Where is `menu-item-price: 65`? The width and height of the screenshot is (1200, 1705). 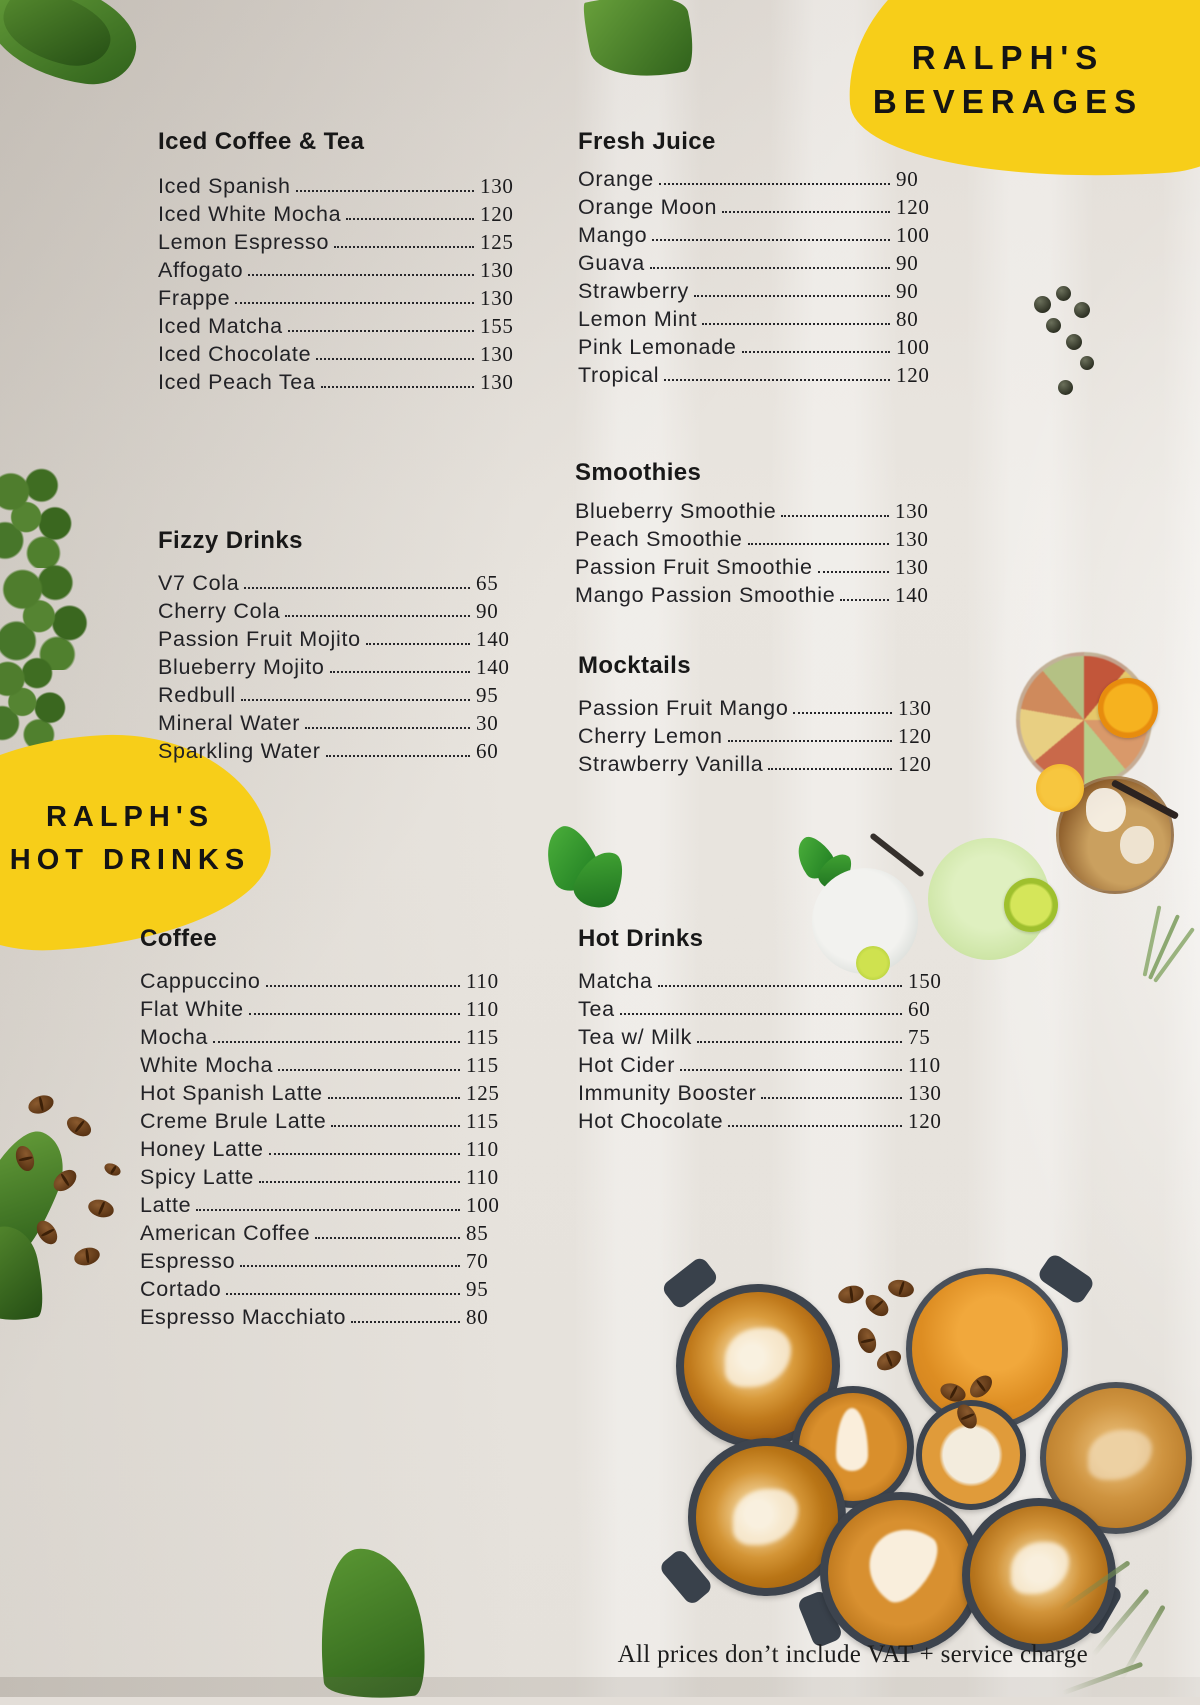
menu-item-price: 65 is located at coordinates (487, 583).